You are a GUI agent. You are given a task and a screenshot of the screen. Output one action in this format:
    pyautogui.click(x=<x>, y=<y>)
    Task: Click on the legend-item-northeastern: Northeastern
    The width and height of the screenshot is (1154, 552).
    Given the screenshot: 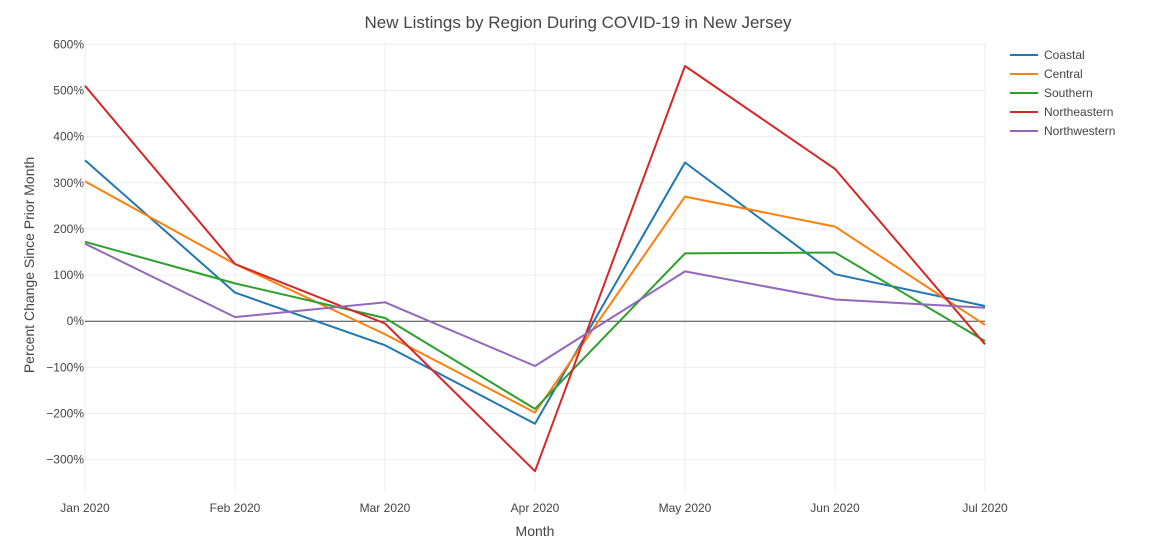 What is the action you would take?
    pyautogui.click(x=1061, y=112)
    